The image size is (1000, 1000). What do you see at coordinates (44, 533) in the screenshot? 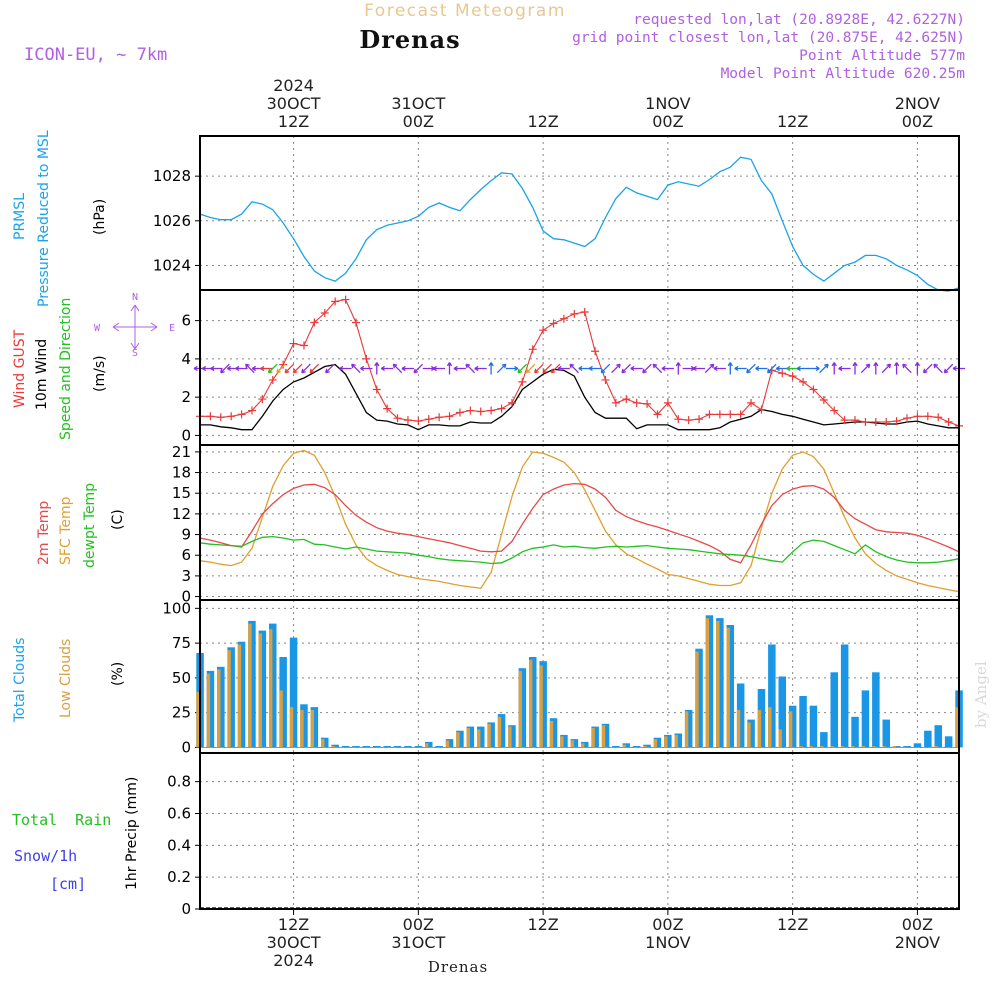
I see `label-t2m: 2m Temp` at bounding box center [44, 533].